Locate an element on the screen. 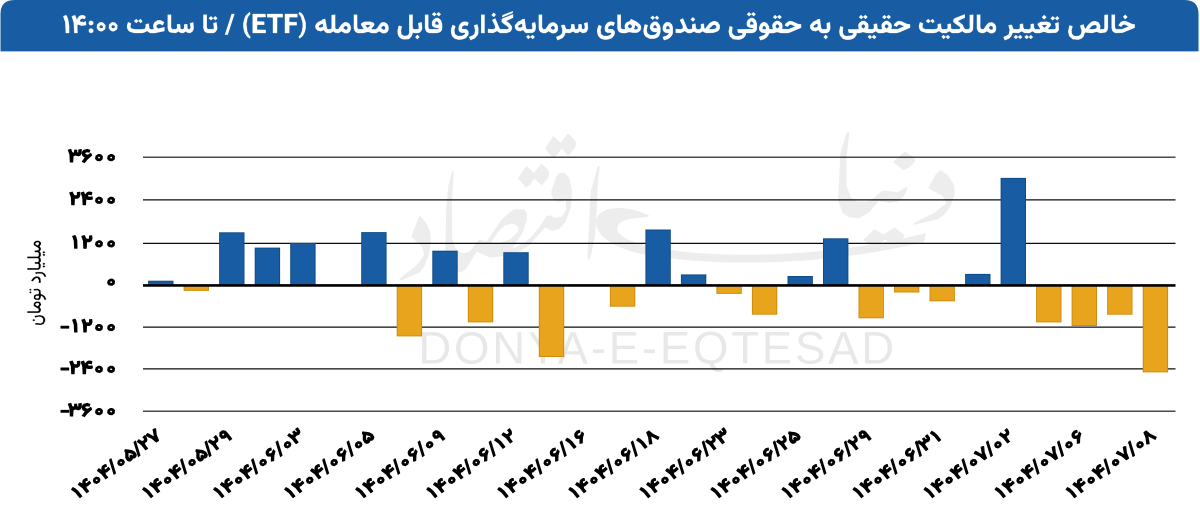 This screenshot has width=1200, height=523. svg-text: DONYA-E-EQTESAD is located at coordinates (657, 347).